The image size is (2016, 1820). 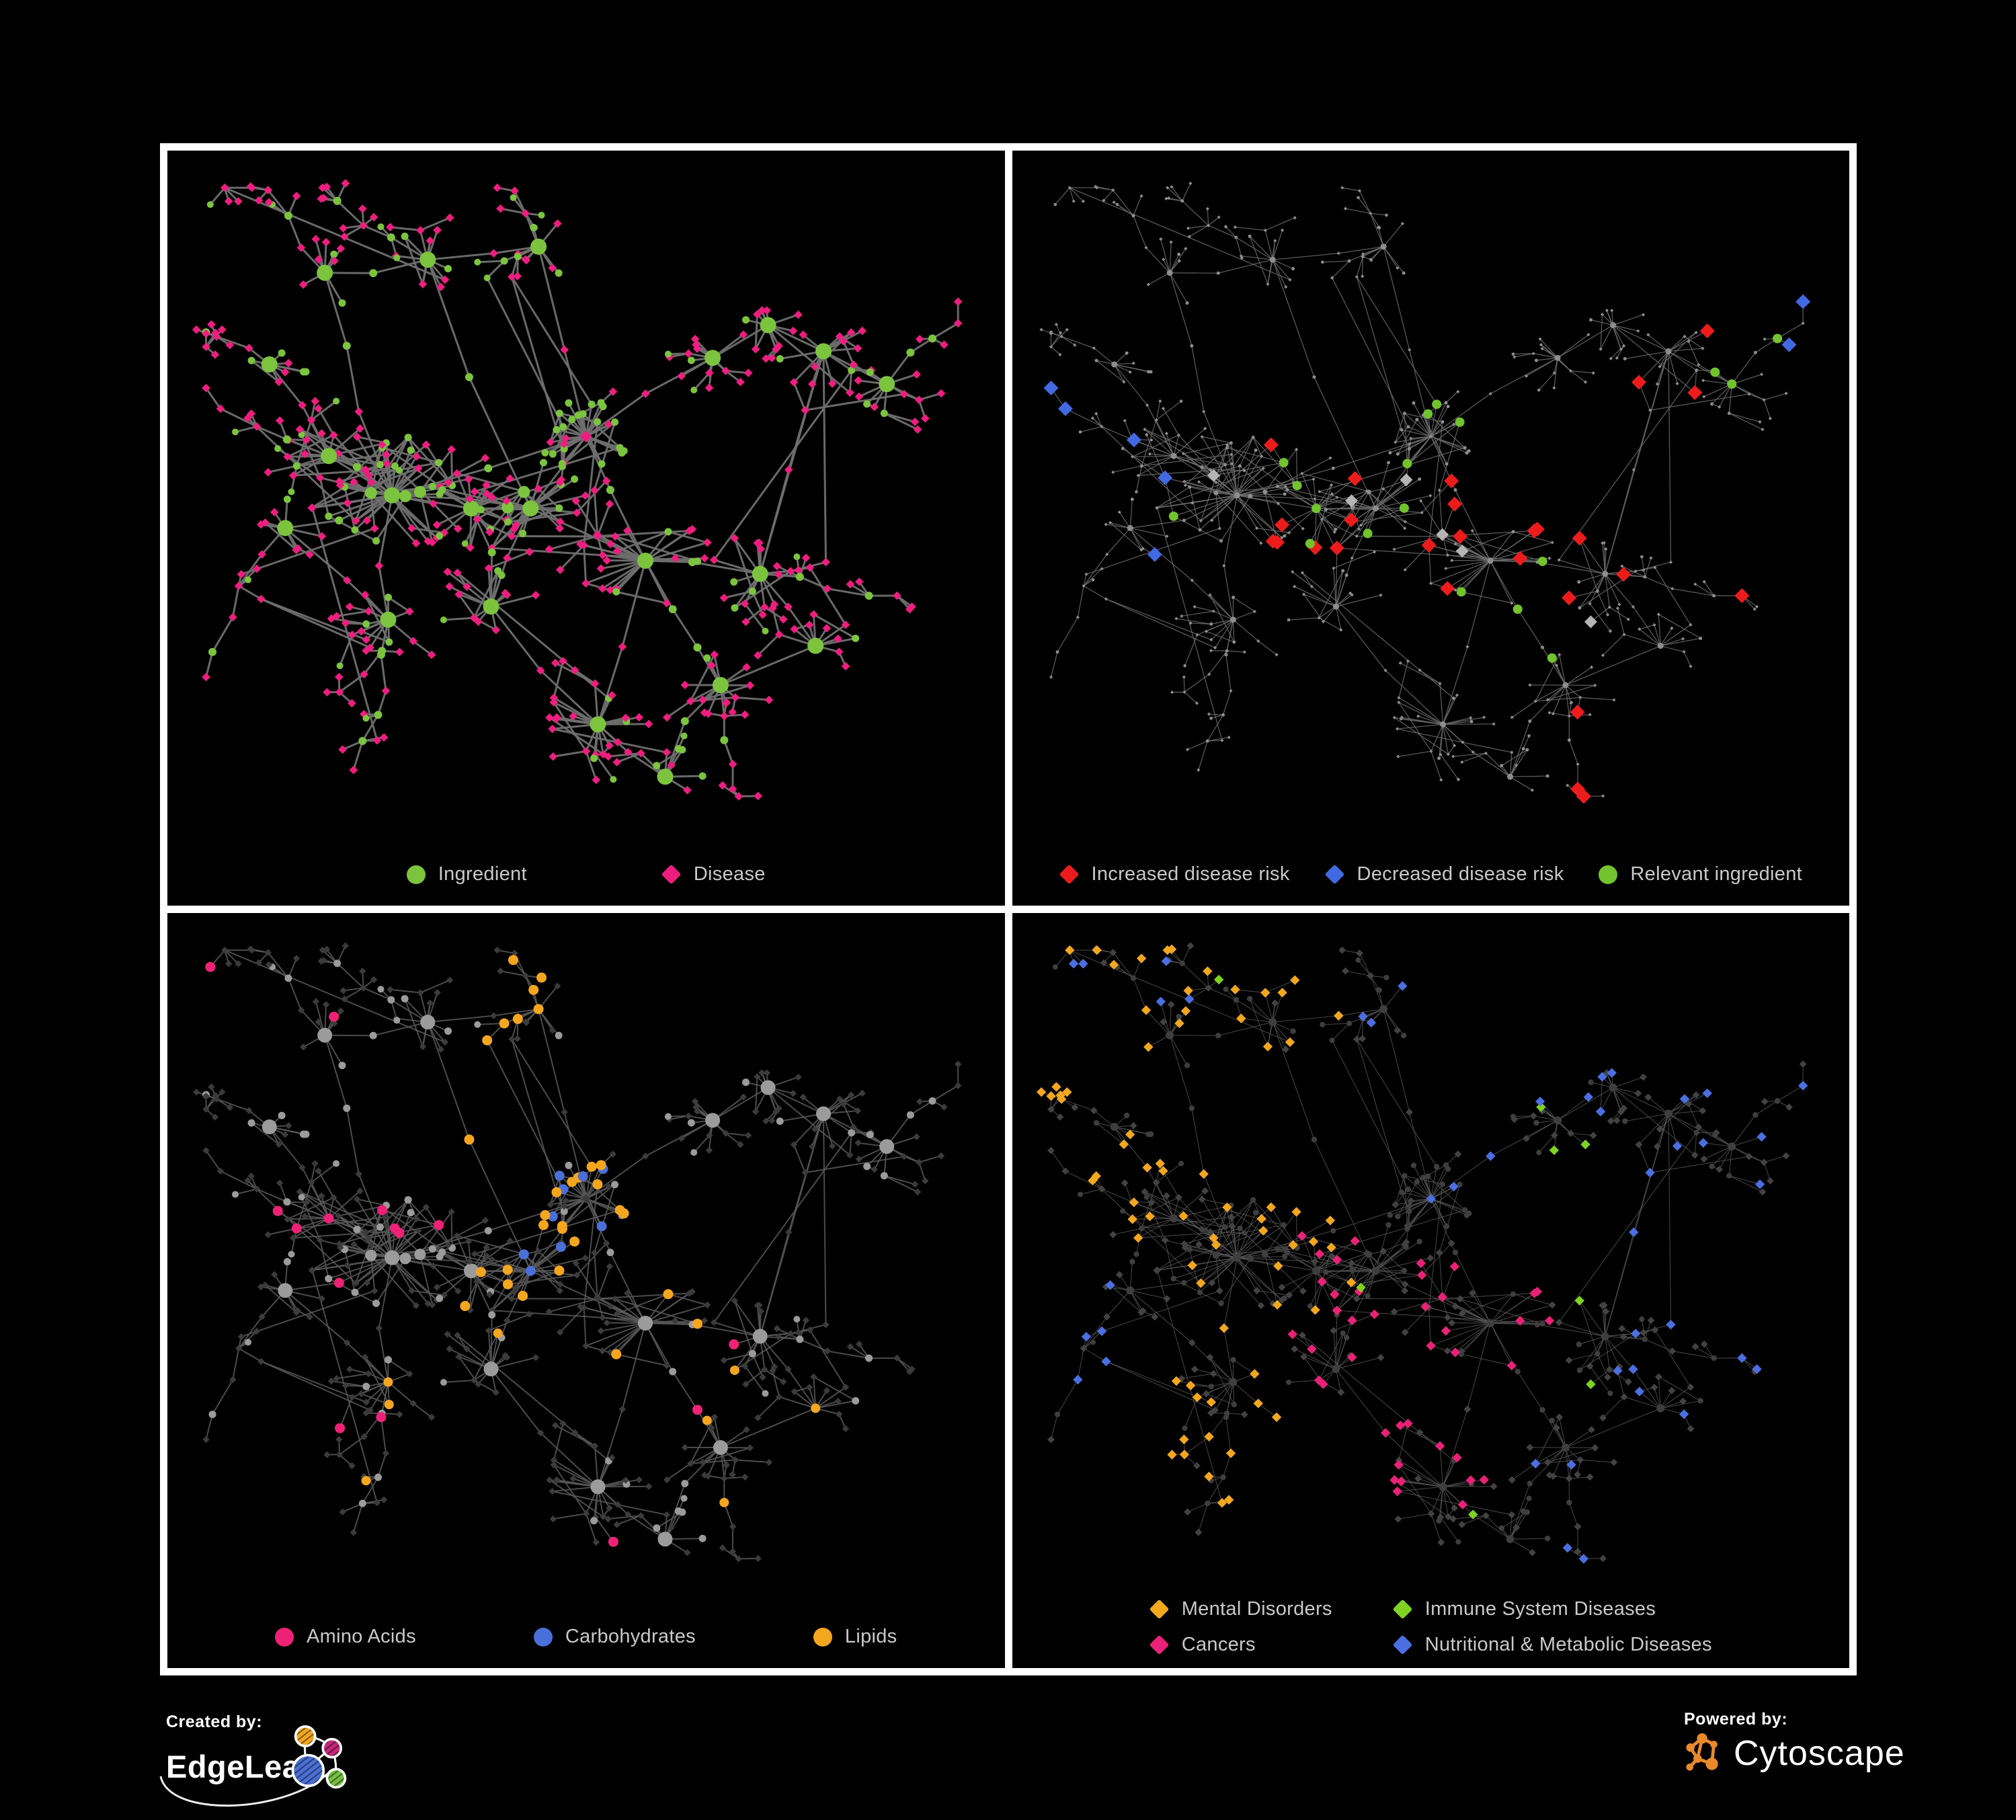 I want to click on legend-item: Decreased disease risk, so click(x=1444, y=874).